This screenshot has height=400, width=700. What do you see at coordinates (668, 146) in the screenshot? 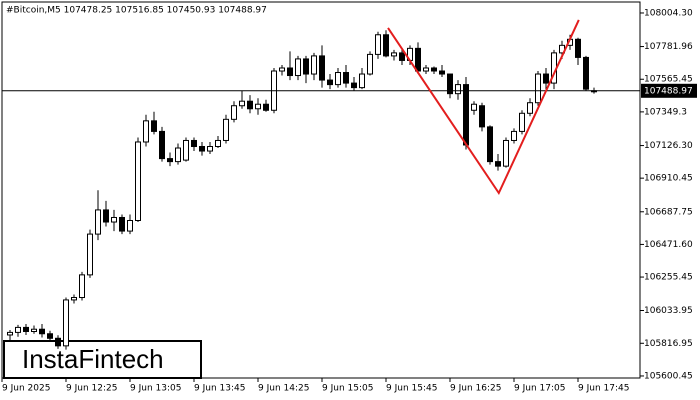
I see `y-tick-label: 107126.30` at bounding box center [668, 146].